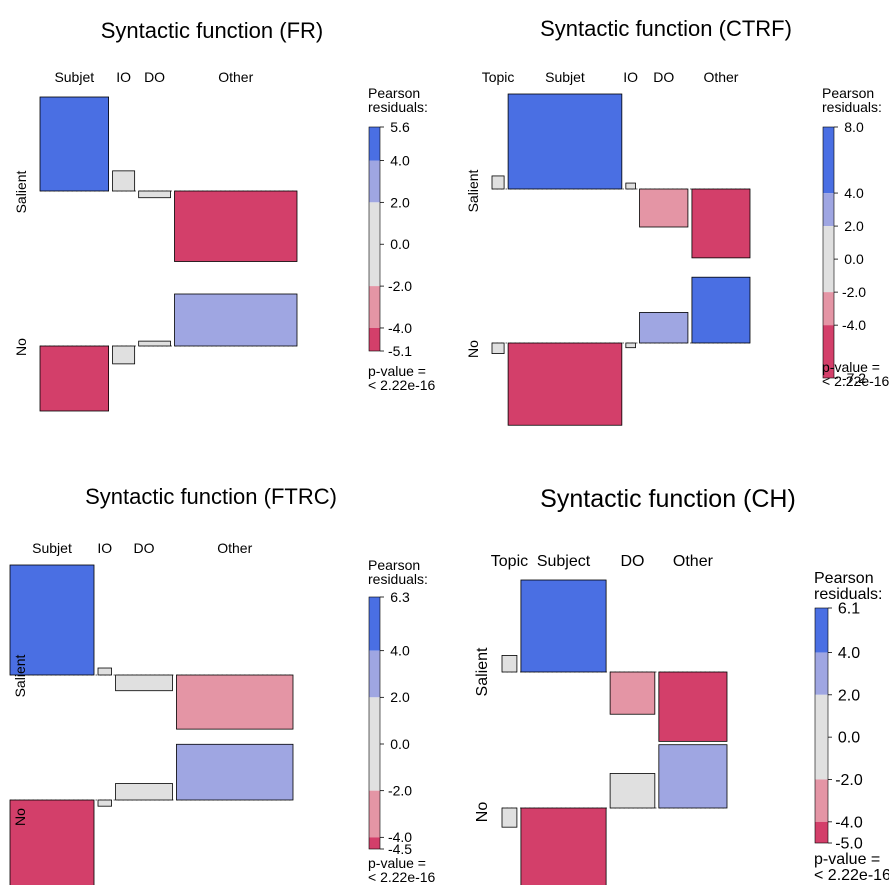 This screenshot has height=885, width=889. What do you see at coordinates (563, 846) in the screenshot?
I see `tile-no-subject` at bounding box center [563, 846].